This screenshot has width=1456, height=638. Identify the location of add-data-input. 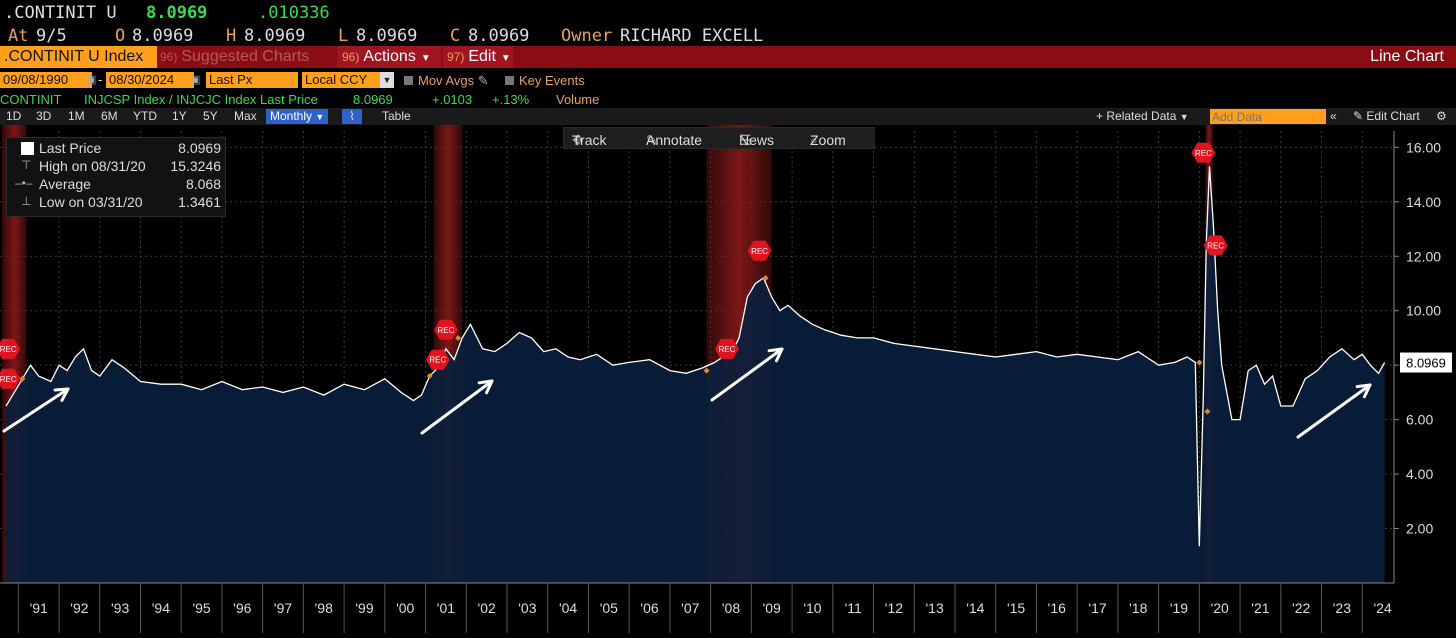
(1268, 116).